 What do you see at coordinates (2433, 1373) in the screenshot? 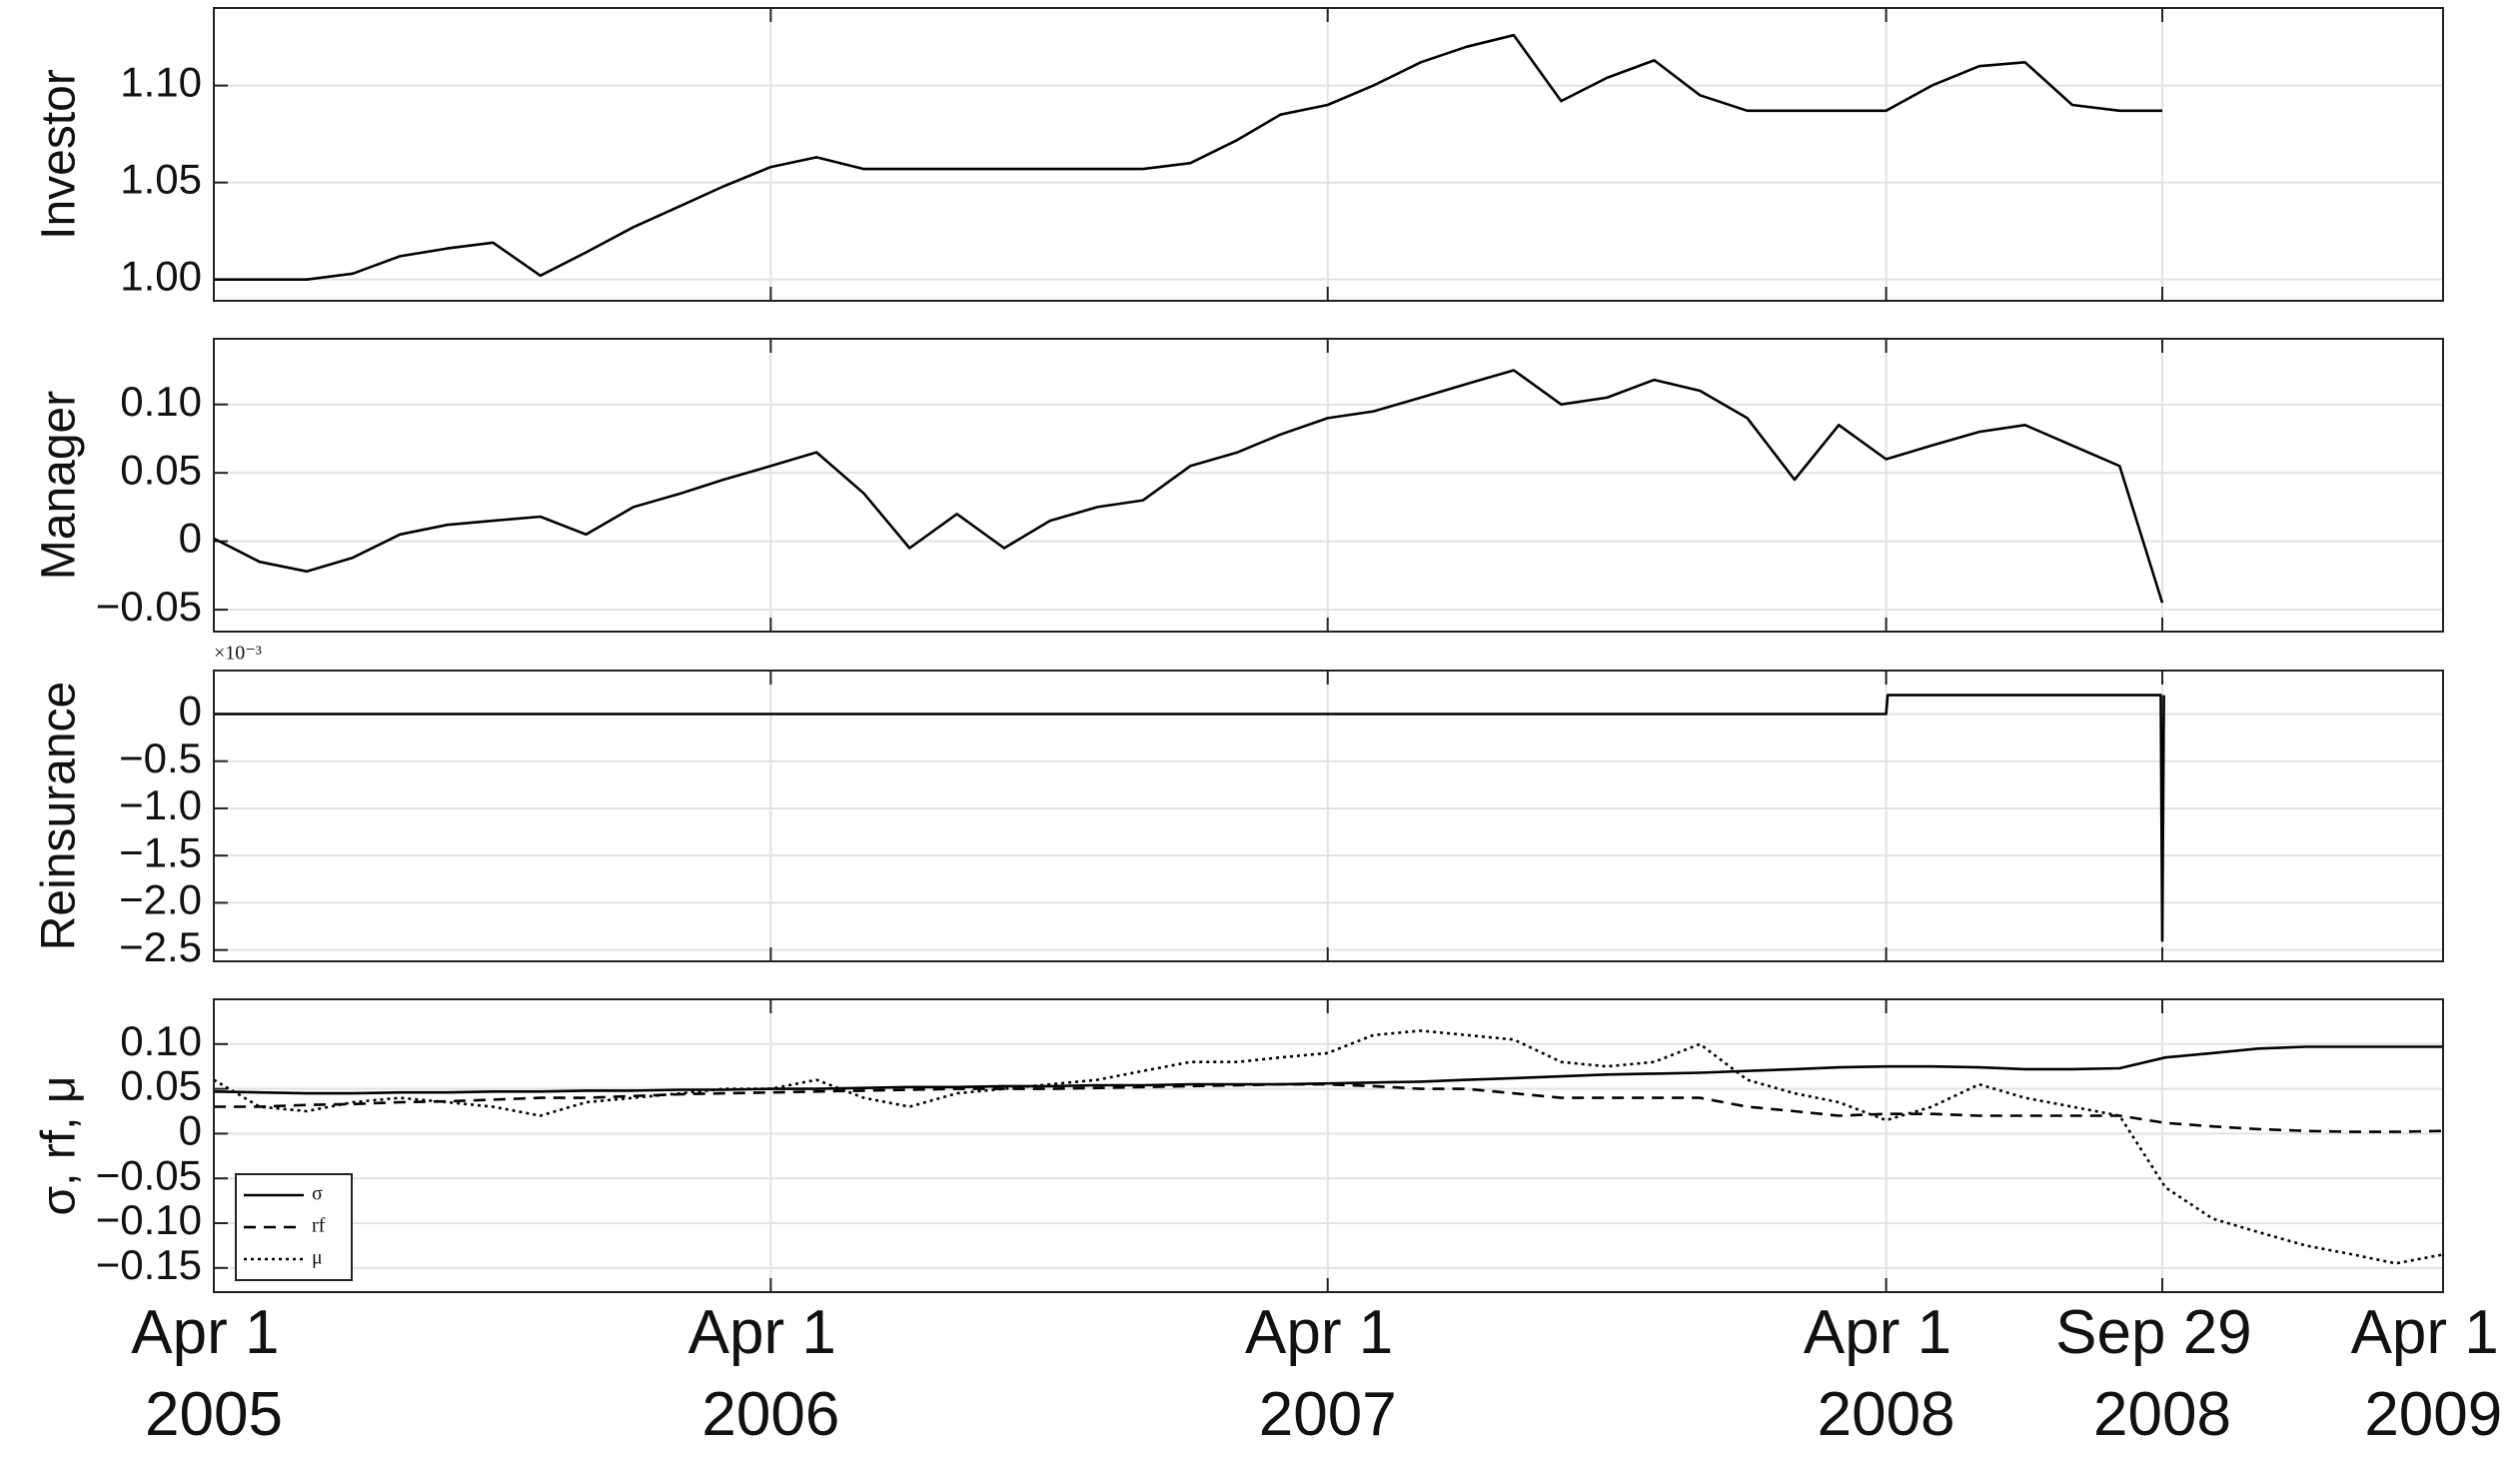
I see `x-tick-label: Apr 1 2009` at bounding box center [2433, 1373].